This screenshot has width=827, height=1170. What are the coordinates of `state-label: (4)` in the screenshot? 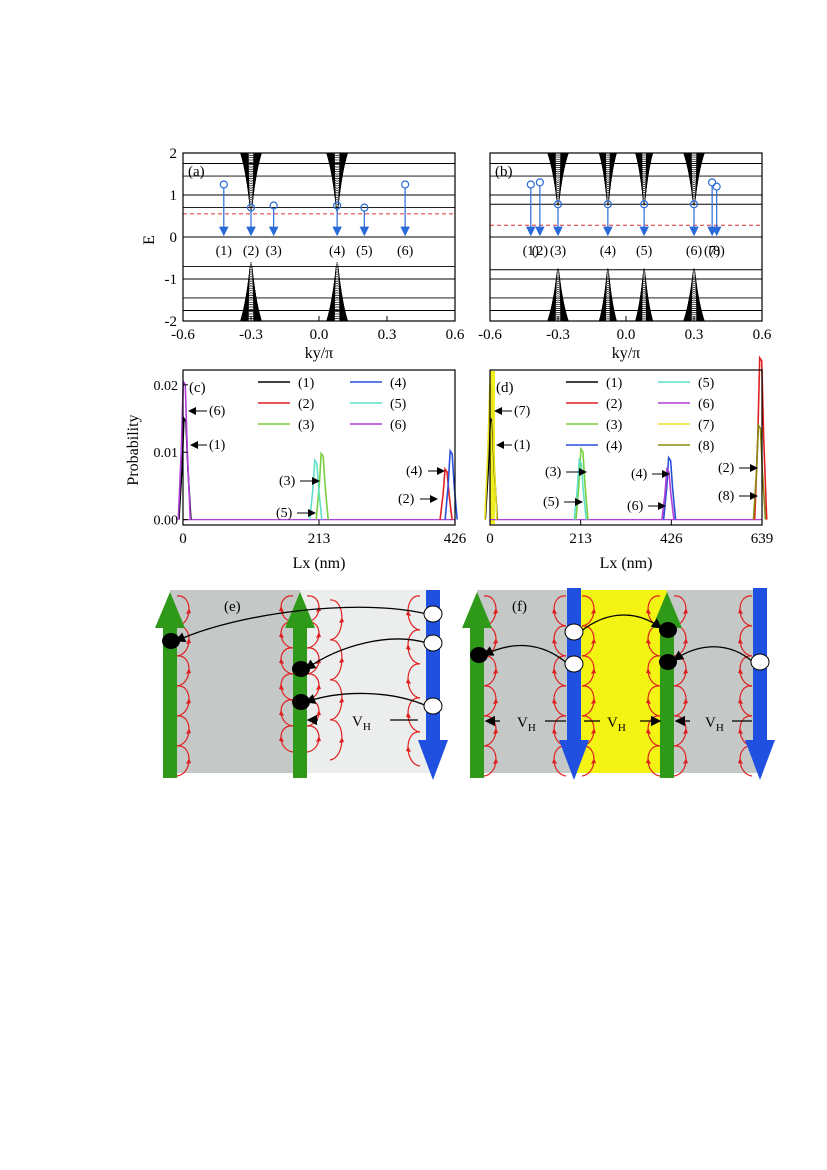 It's located at (608, 251).